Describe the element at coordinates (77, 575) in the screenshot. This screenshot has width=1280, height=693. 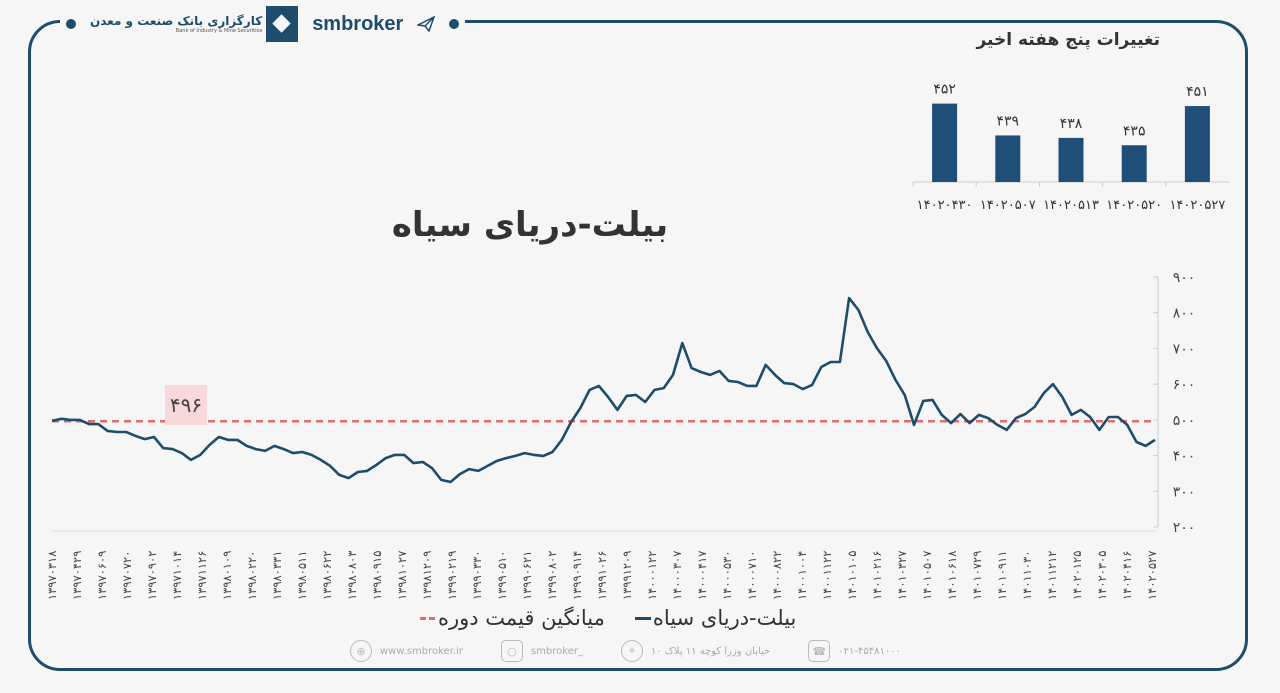
I see `x-tick-label: ۱۳۹۷۰۴۲۹` at that location.